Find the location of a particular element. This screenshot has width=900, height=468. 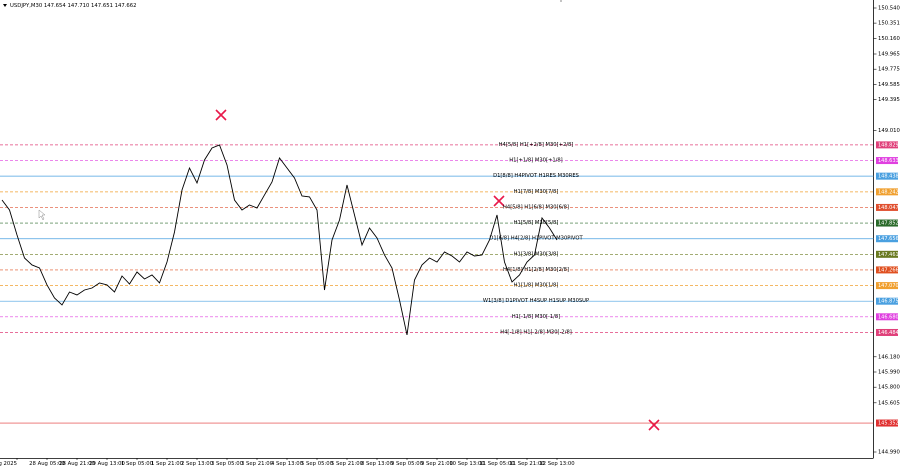

level-label: H4[1/8] H1[2/8] M30[2/8] is located at coordinates (536, 270).